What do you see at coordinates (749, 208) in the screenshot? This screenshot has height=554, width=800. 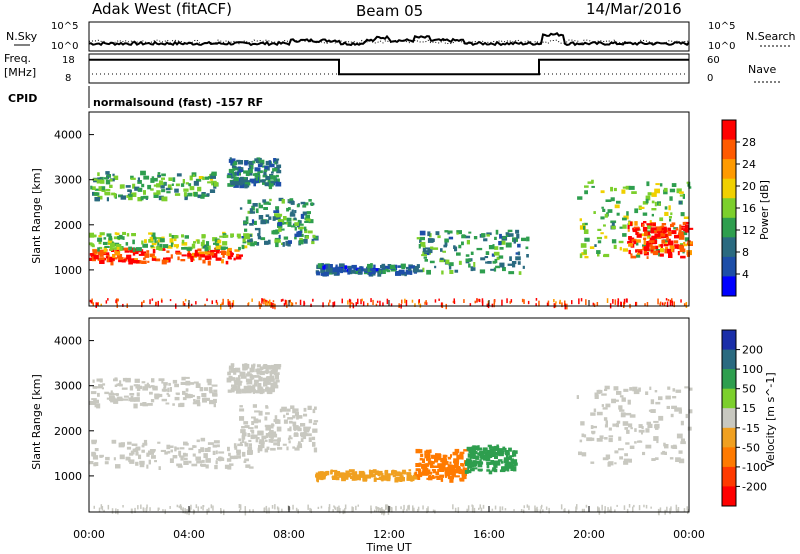 I see `colorbar-tick-label: 16` at bounding box center [749, 208].